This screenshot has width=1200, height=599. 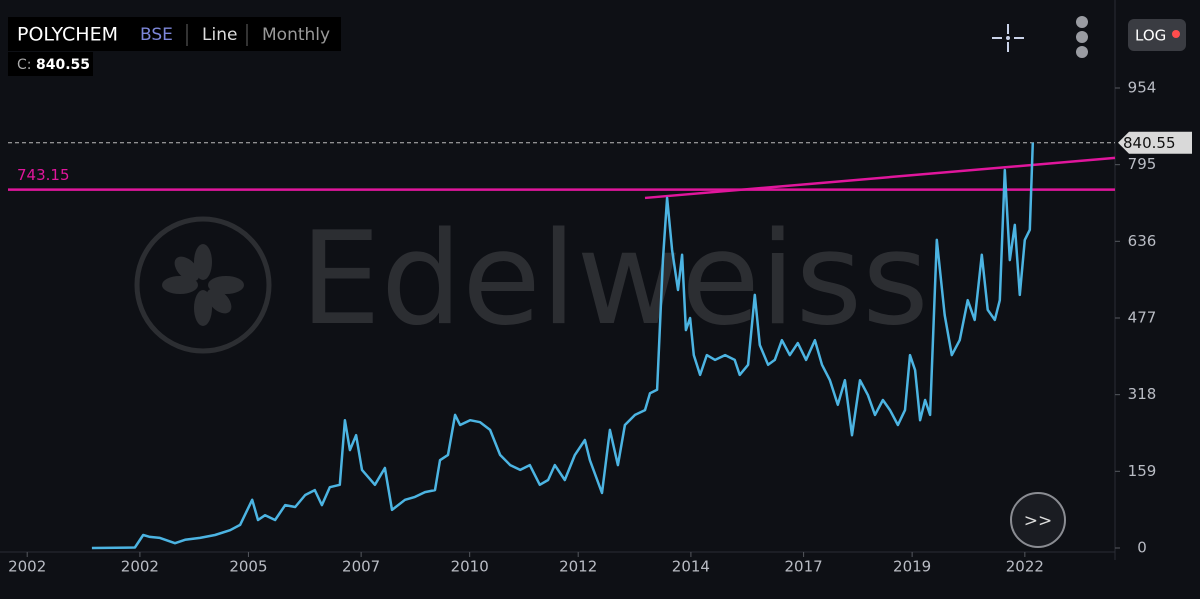 I want to click on y-tick-label: 318, so click(x=1142, y=394).